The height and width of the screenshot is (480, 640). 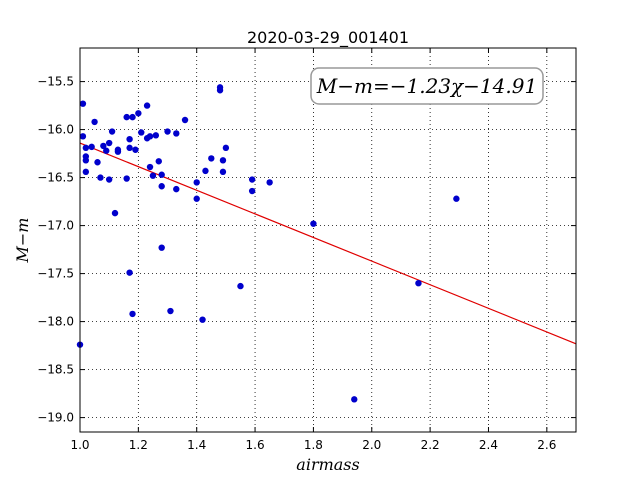 I want to click on y-tick-label: −15.5, so click(x=55, y=82).